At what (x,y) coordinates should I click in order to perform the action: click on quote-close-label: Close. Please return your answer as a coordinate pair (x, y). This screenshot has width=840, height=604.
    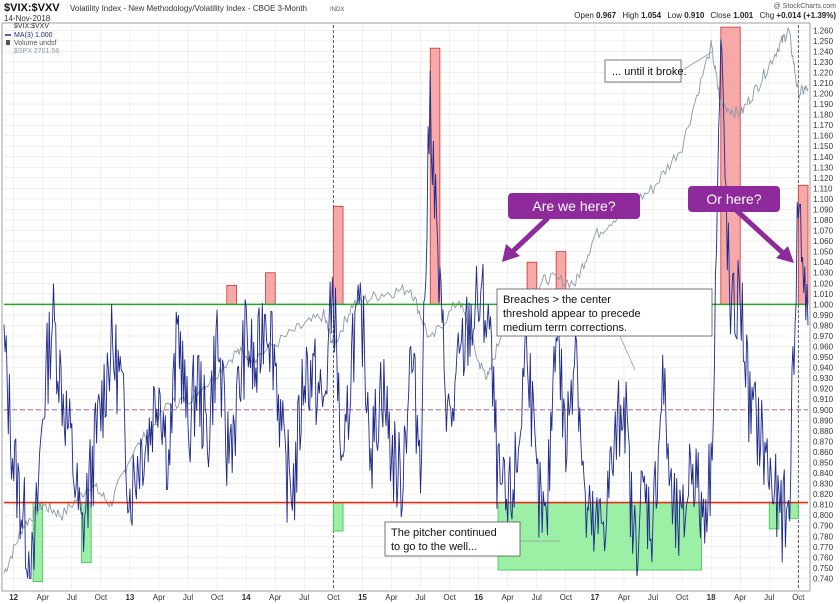
    Looking at the image, I should click on (721, 15).